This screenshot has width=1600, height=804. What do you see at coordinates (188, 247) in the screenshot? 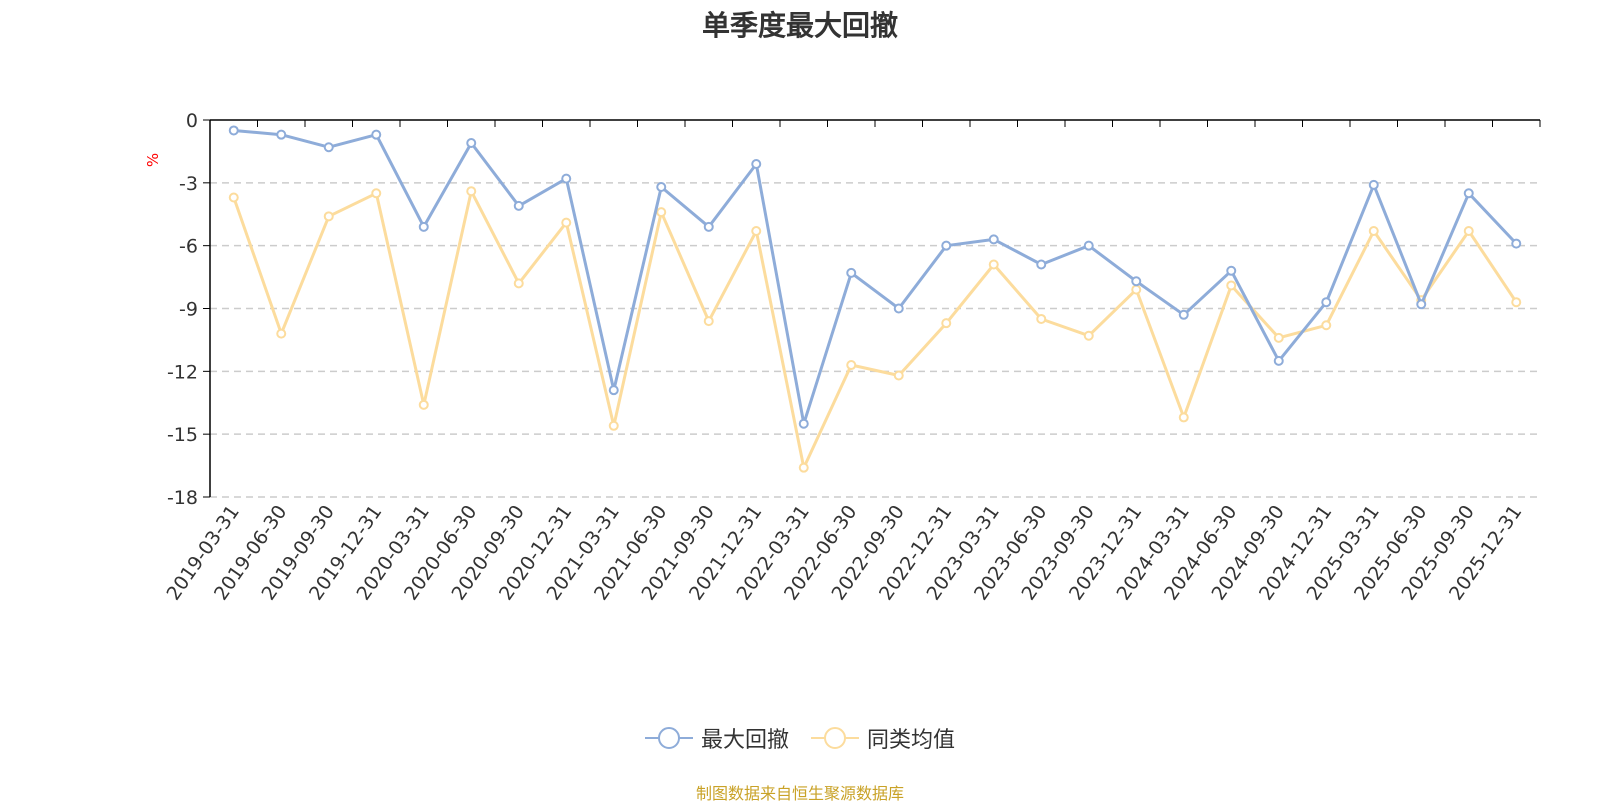
I see `y-tick-label: -6` at bounding box center [188, 247].